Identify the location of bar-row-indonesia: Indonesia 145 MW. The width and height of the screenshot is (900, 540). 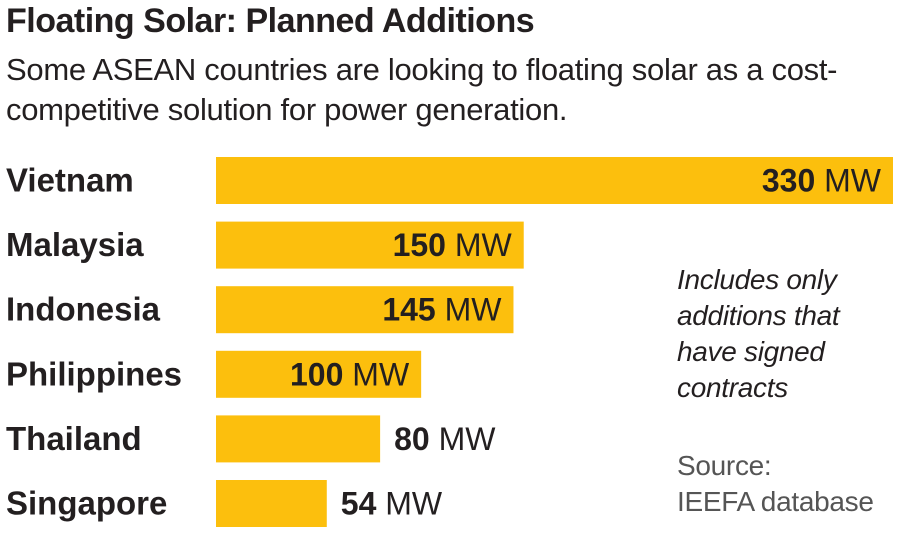
(260, 310).